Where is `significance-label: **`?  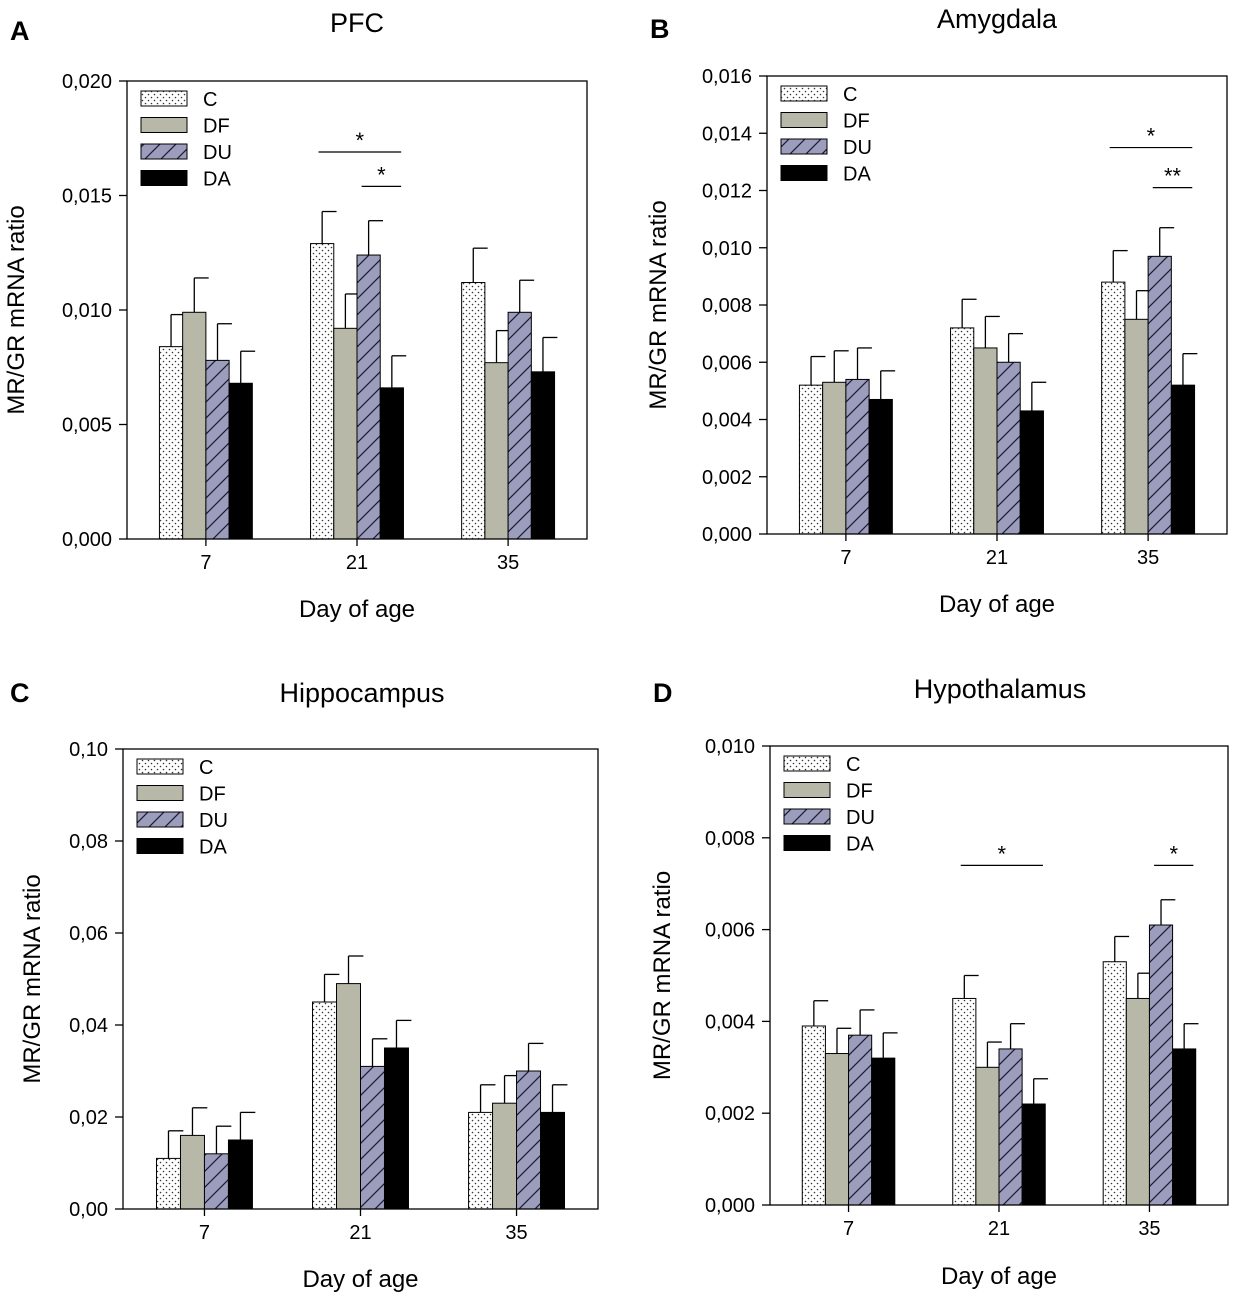 significance-label: ** is located at coordinates (1173, 176).